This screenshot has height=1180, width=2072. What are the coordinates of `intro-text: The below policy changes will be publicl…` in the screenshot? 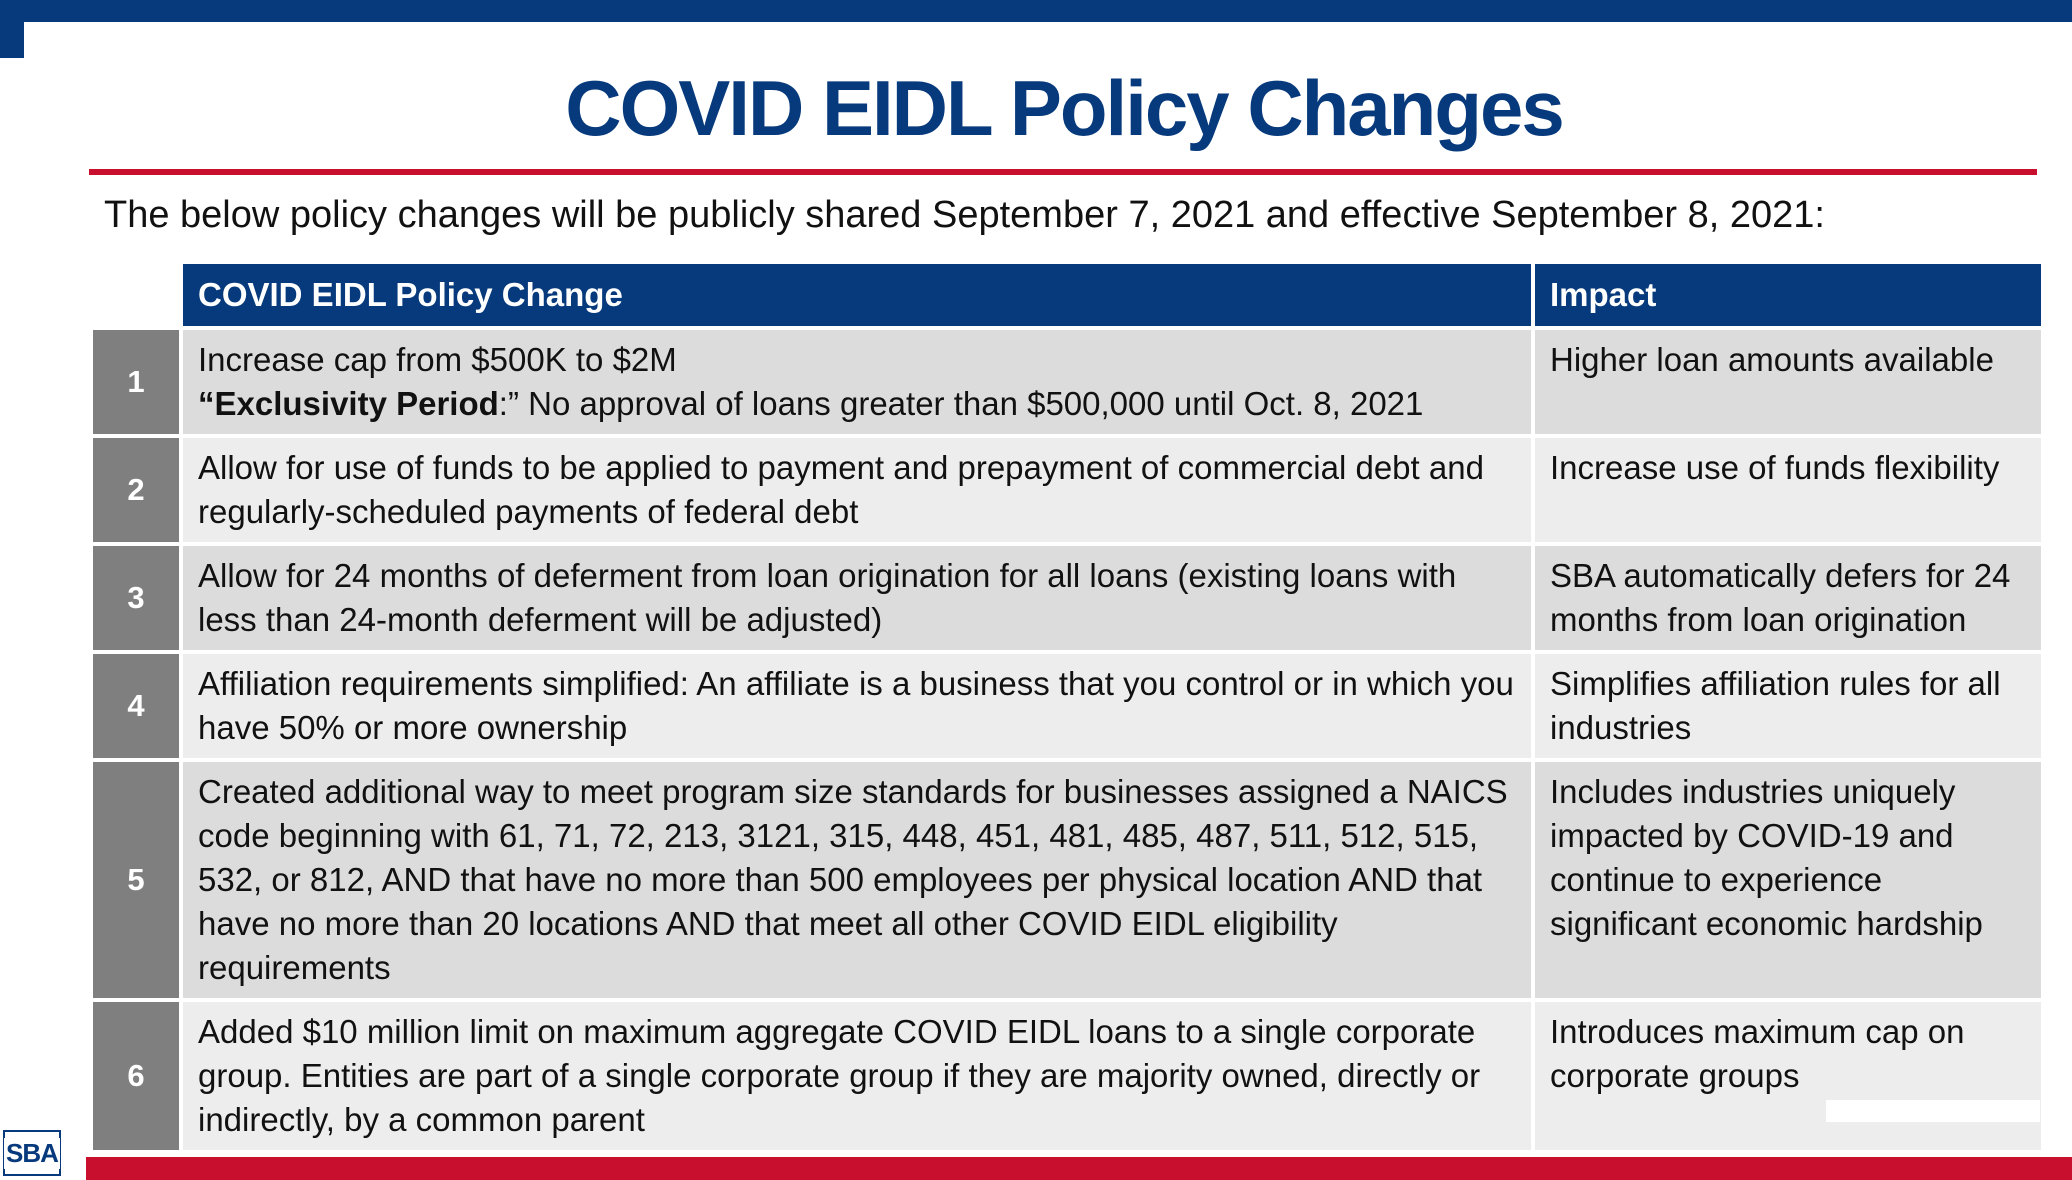 It's located at (964, 215).